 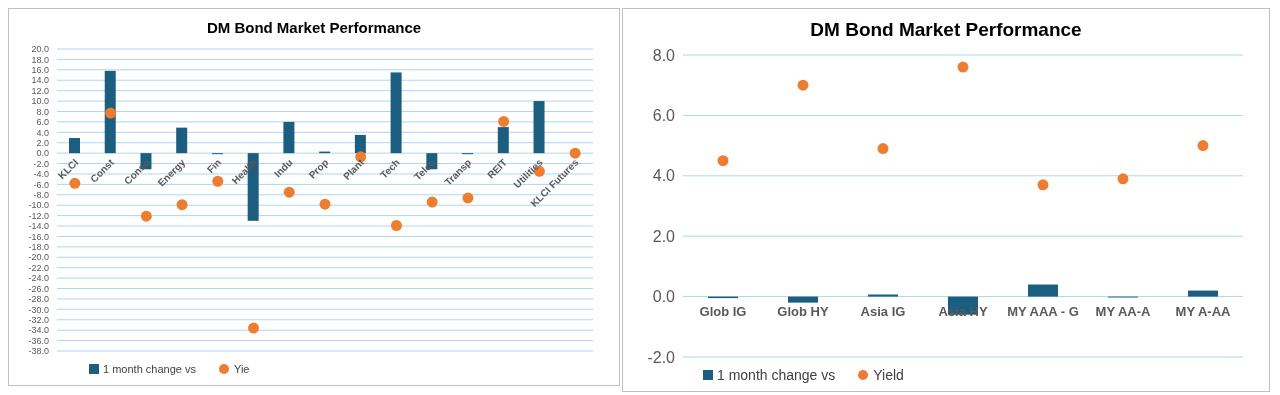 I want to click on legend-label: Yield, so click(x=888, y=375).